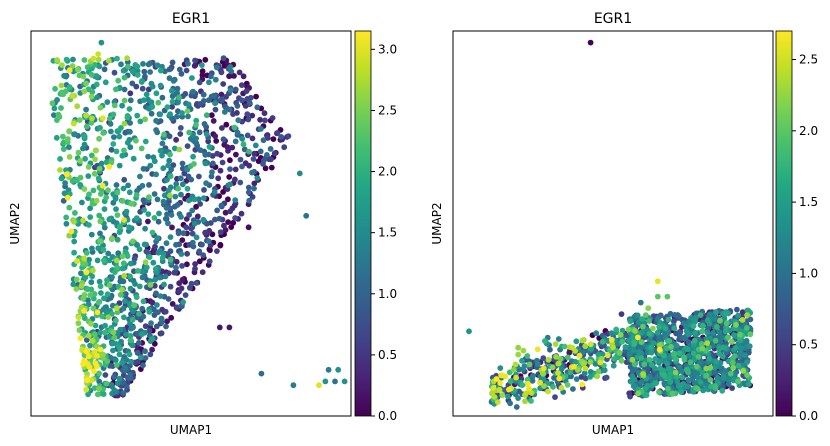 Image resolution: width=830 pixels, height=446 pixels. I want to click on colorbar-tick-label: 0.0, so click(808, 416).